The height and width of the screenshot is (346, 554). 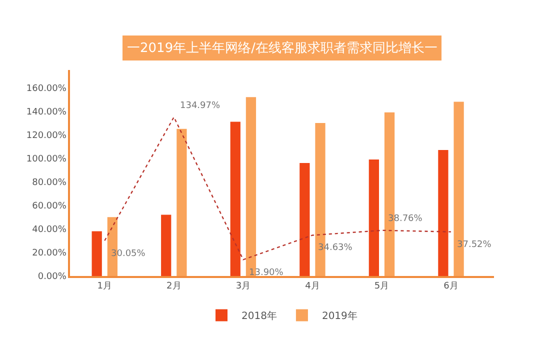 I want to click on legend-label: 2018年, so click(x=259, y=316).